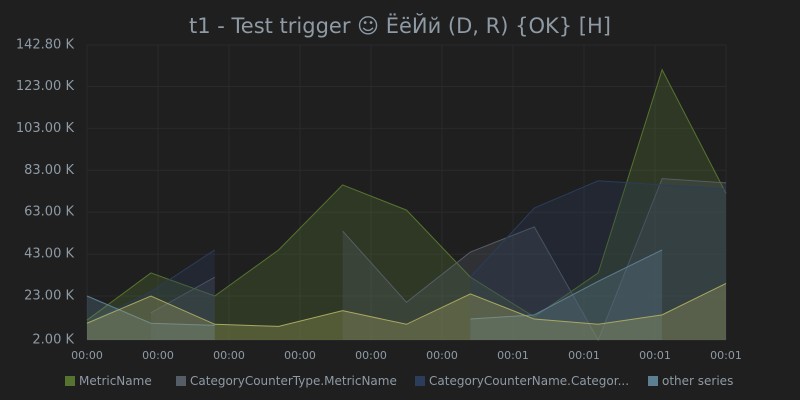 This screenshot has height=400, width=800. What do you see at coordinates (115, 381) in the screenshot?
I see `legend-label: MetricName` at bounding box center [115, 381].